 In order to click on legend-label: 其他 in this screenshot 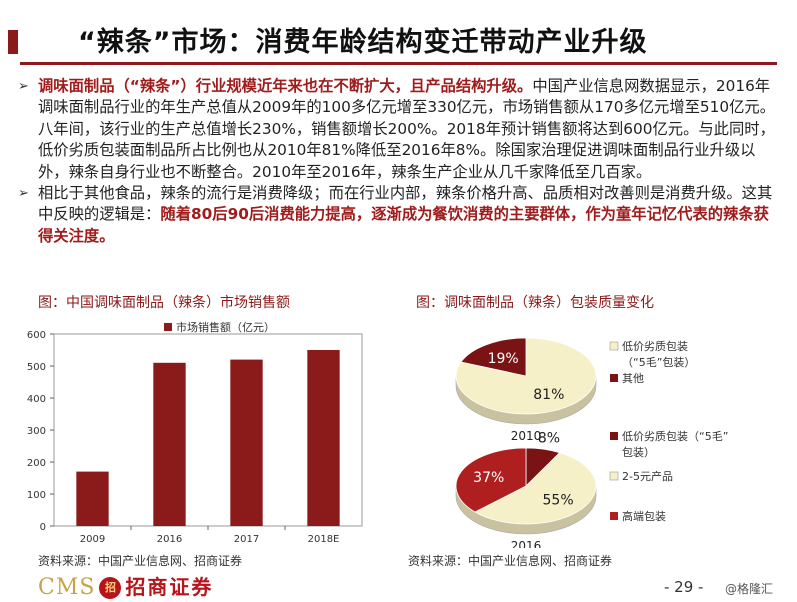, I will do `click(633, 378)`.